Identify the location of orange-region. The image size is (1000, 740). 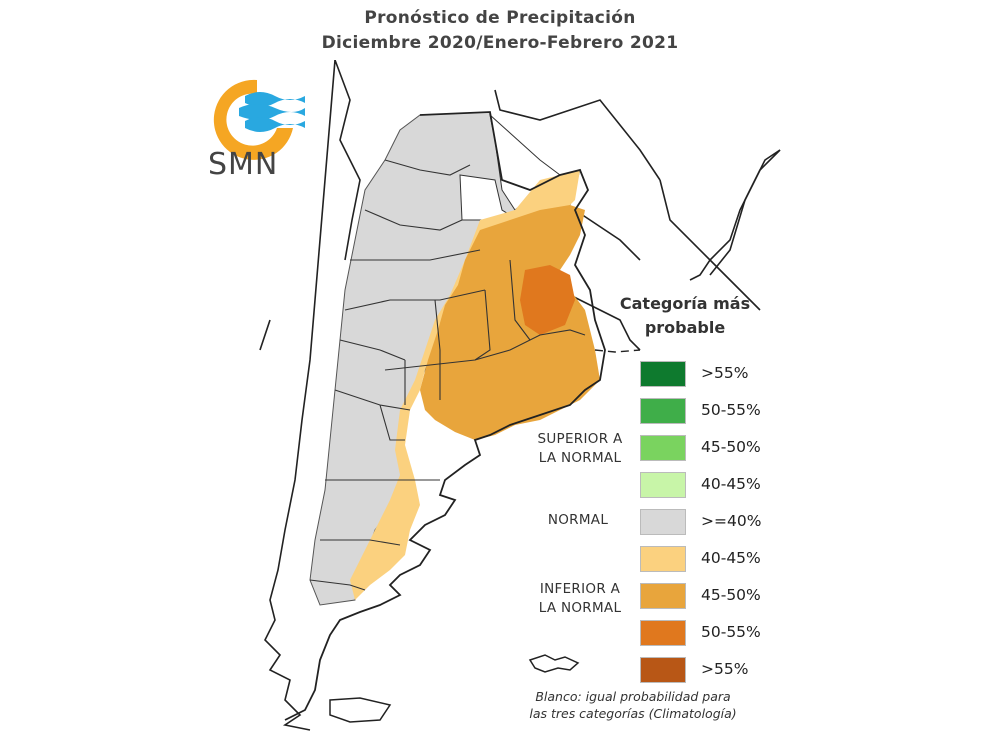
(510, 322).